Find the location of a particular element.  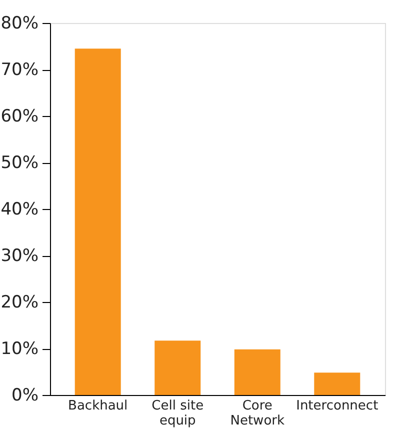

y-tick-label: 70% is located at coordinates (19, 70).